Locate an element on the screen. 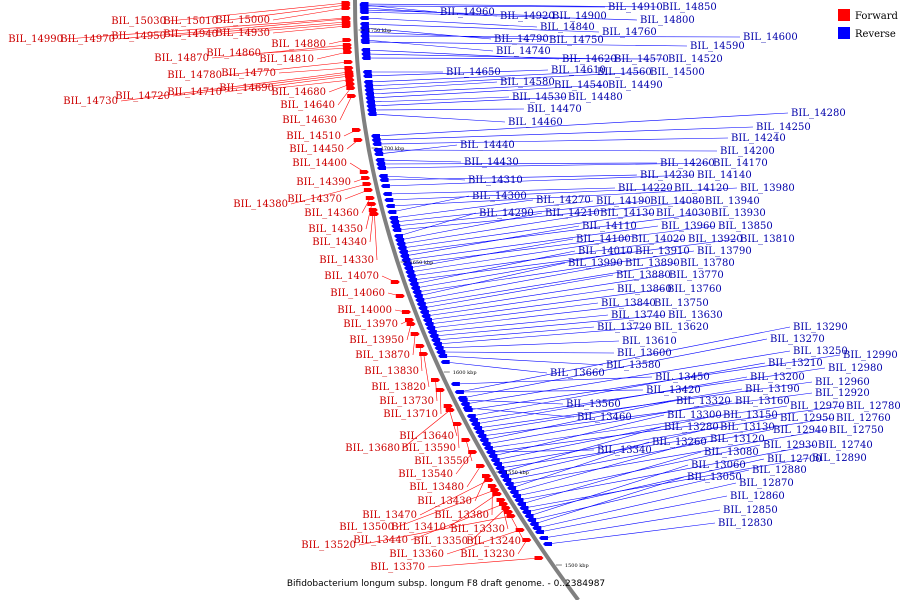 This screenshot has width=900, height=600. gene-label: BIL_15010 is located at coordinates (190, 21).